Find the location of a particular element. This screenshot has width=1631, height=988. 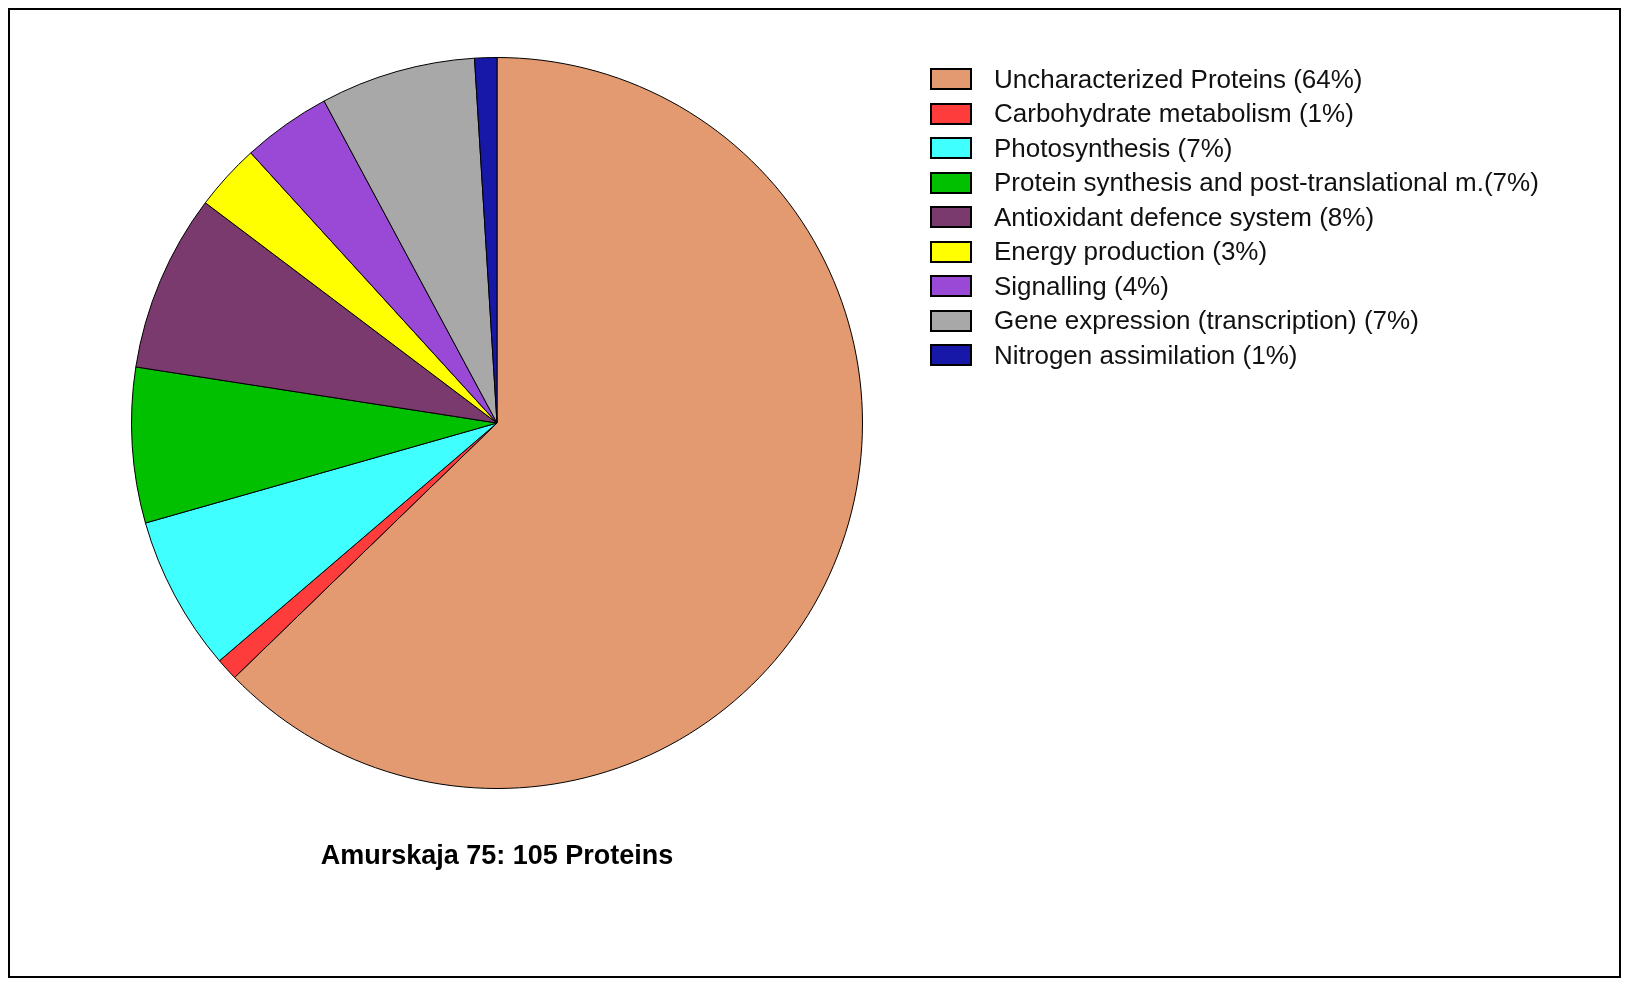

legend-label: Uncharacterized Proteins (64%) is located at coordinates (1178, 79).